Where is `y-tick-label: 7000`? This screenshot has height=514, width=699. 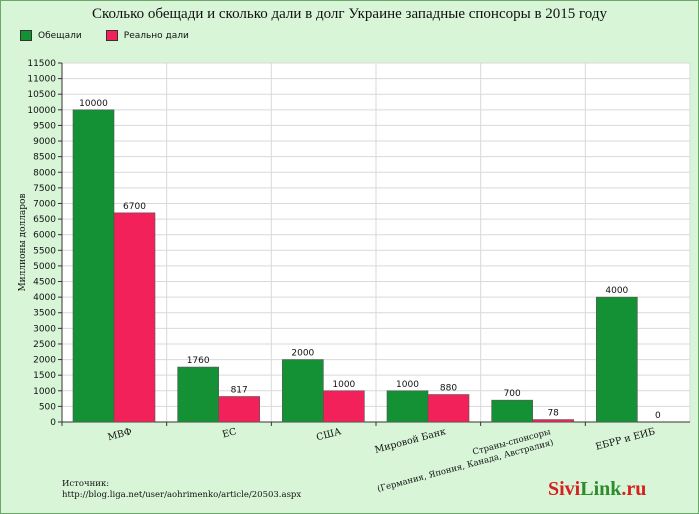
y-tick-label: 7000 is located at coordinates (44, 204).